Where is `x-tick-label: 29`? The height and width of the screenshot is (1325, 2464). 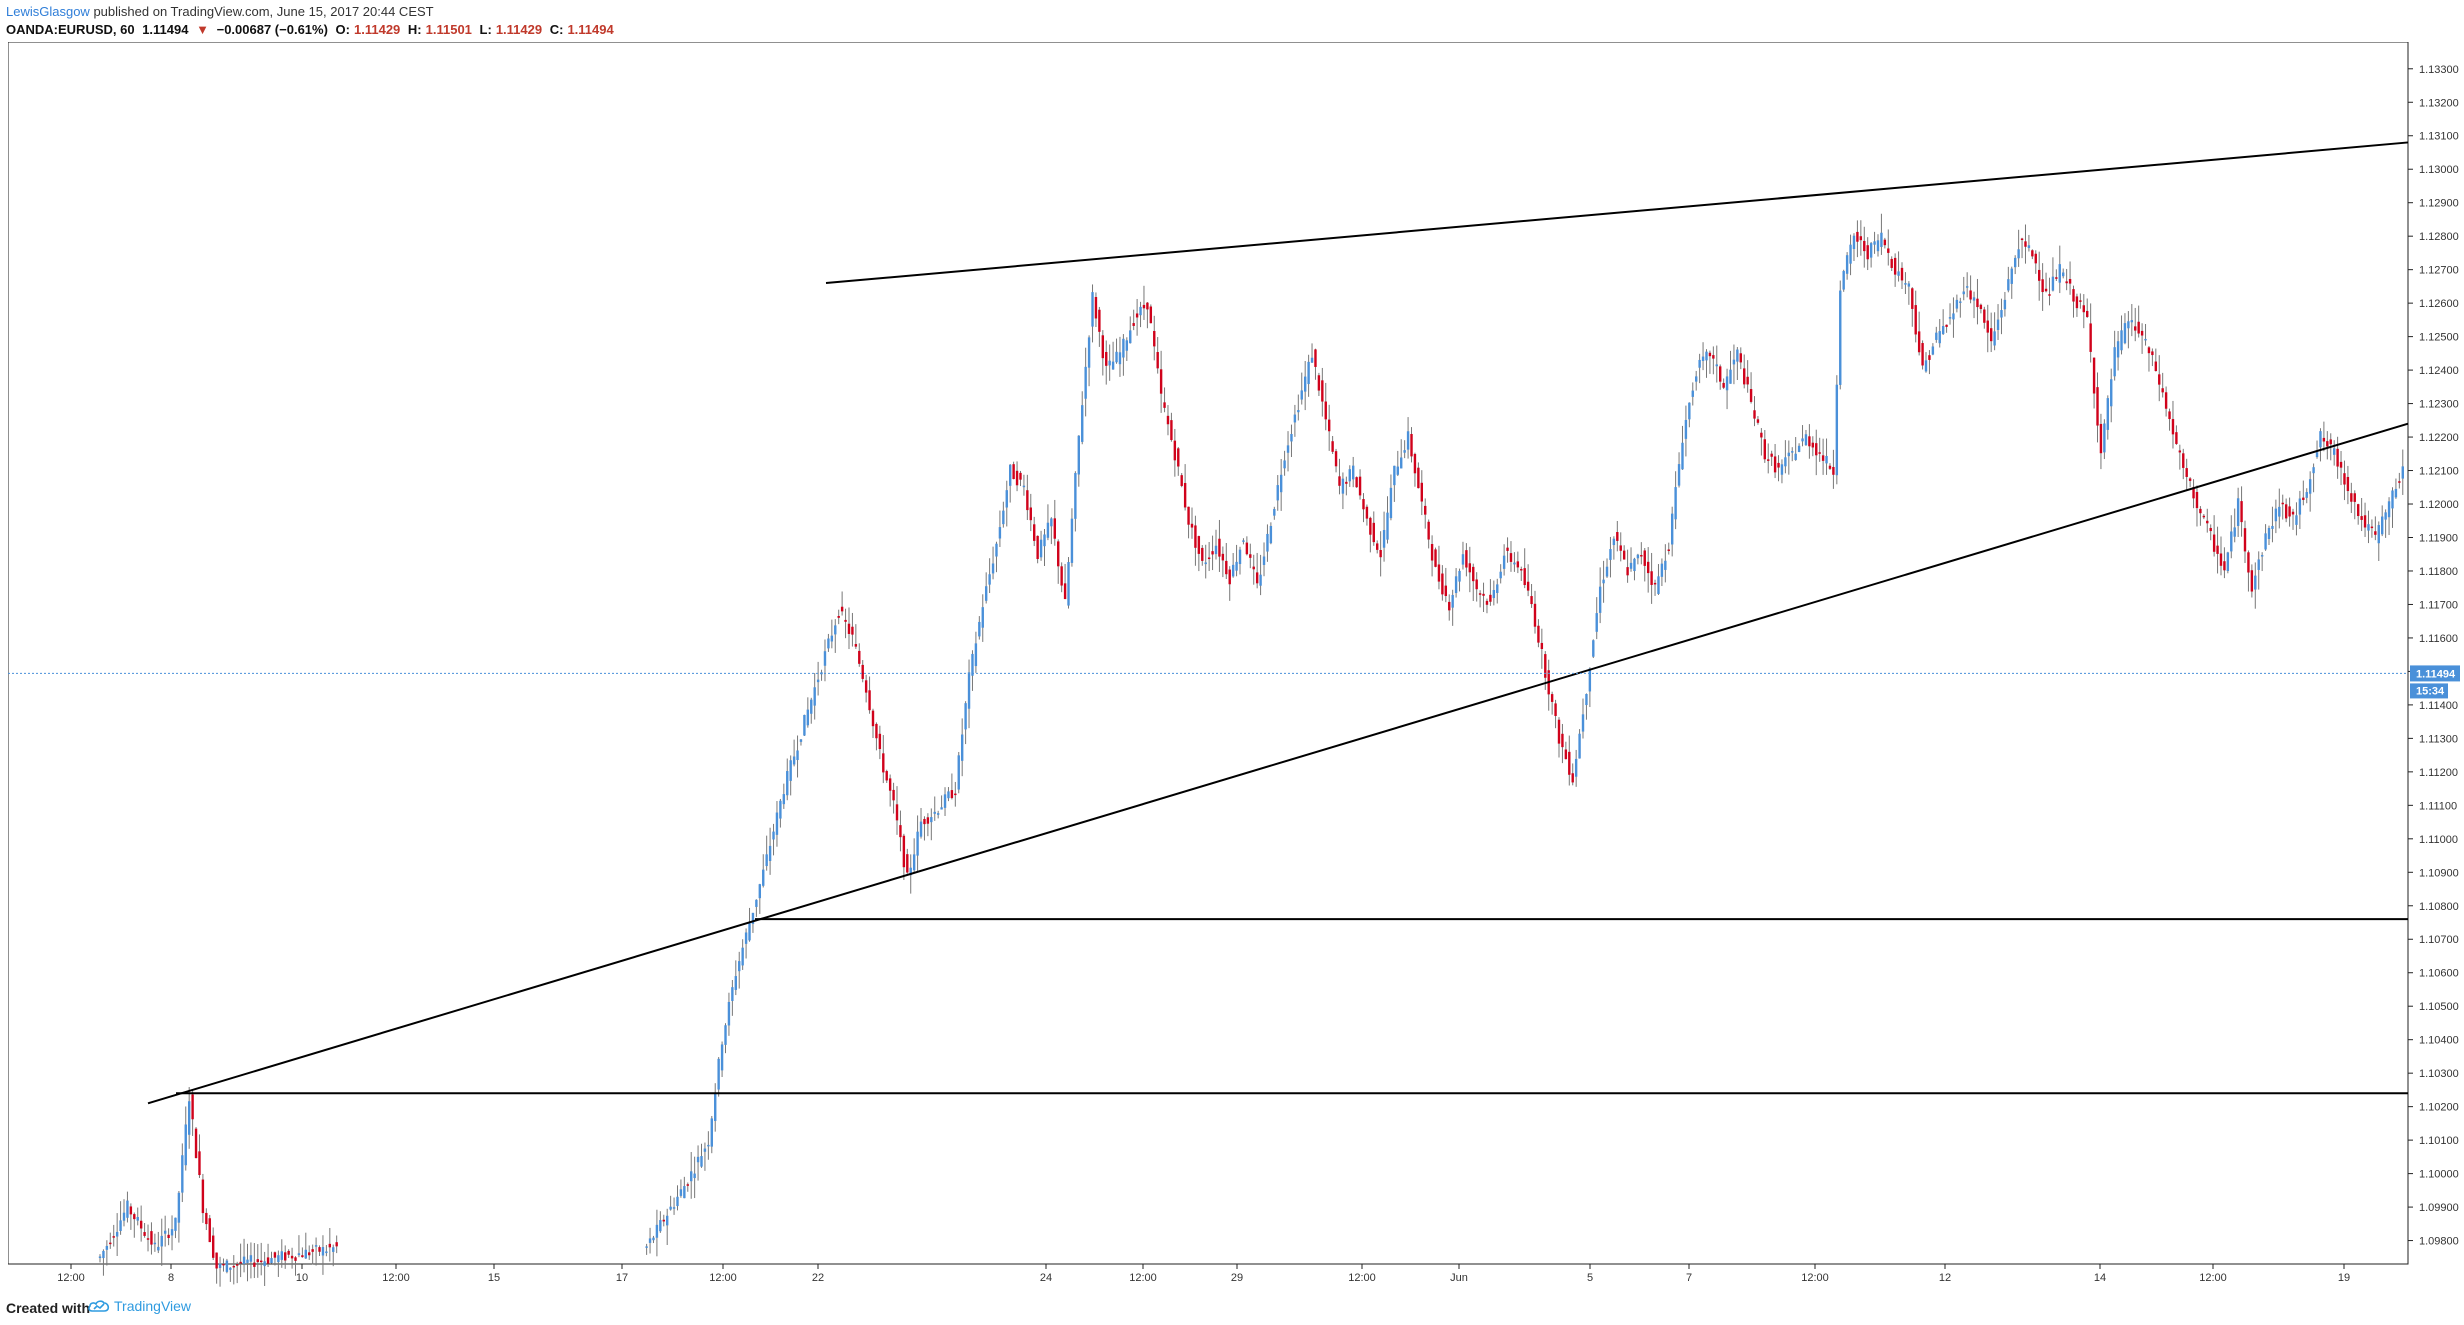
x-tick-label: 29 is located at coordinates (1237, 1278).